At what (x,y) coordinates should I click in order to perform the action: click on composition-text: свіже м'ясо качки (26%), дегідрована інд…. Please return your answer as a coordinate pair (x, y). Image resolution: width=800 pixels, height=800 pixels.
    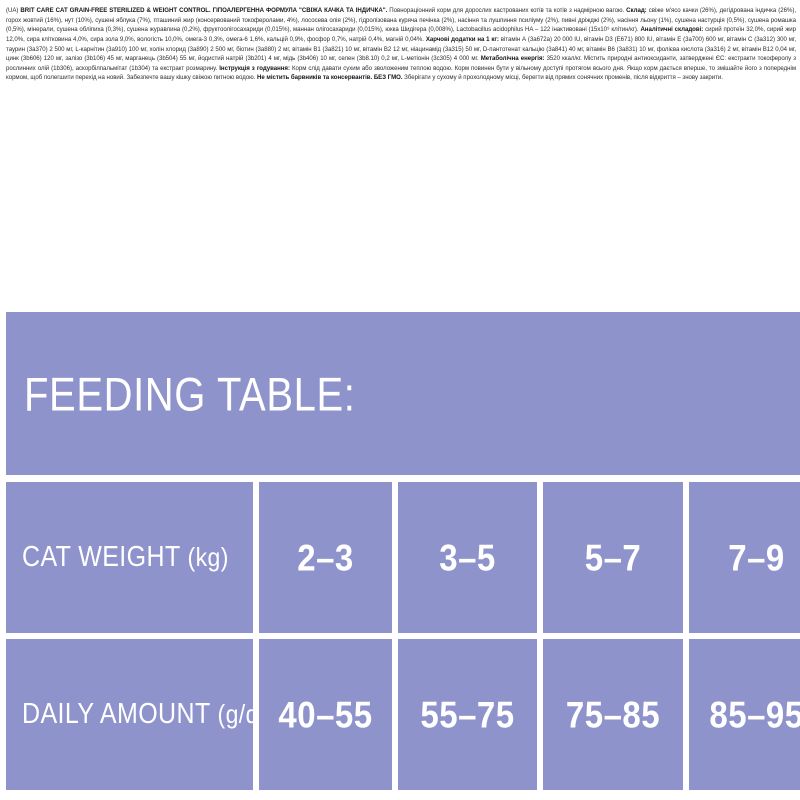
    Looking at the image, I should click on (401, 20).